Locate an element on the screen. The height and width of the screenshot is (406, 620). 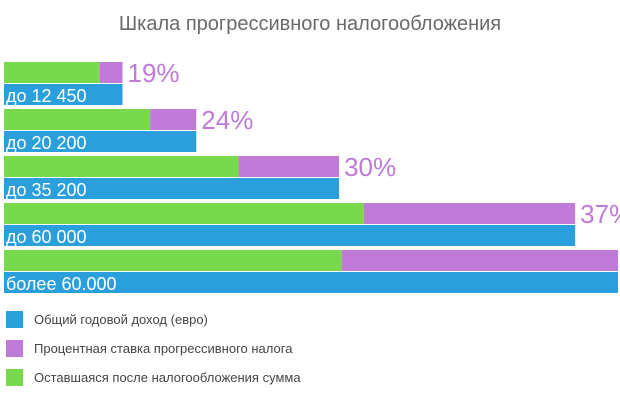
legend-item: Оставшаяся после налогообложения сумма is located at coordinates (153, 377).